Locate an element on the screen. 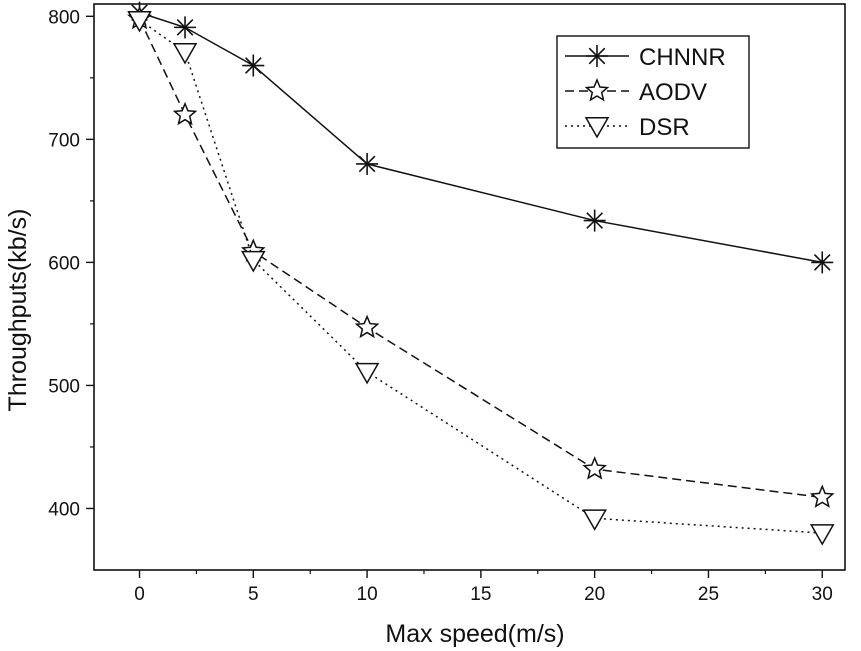 Image resolution: width=861 pixels, height=651 pixels. legend-marker-dsr is located at coordinates (597, 128).